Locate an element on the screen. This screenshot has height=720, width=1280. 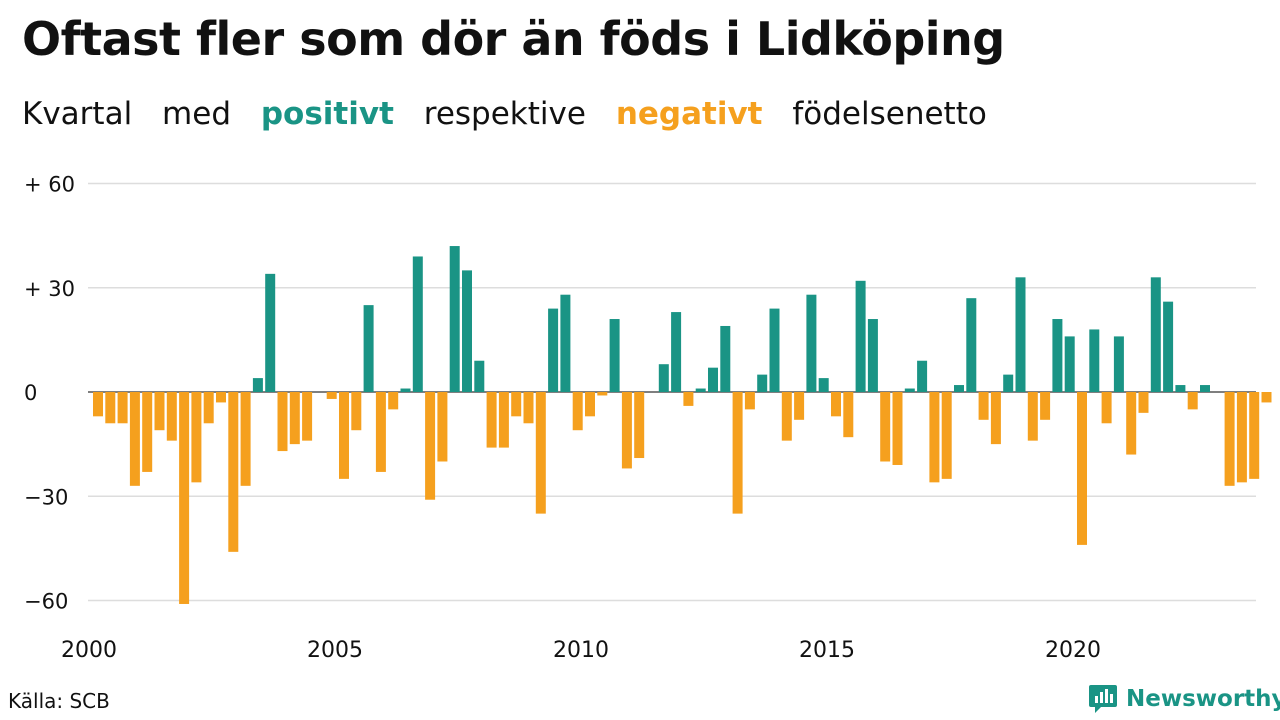
newsworthy-logo-icon is located at coordinates (1103, 699).